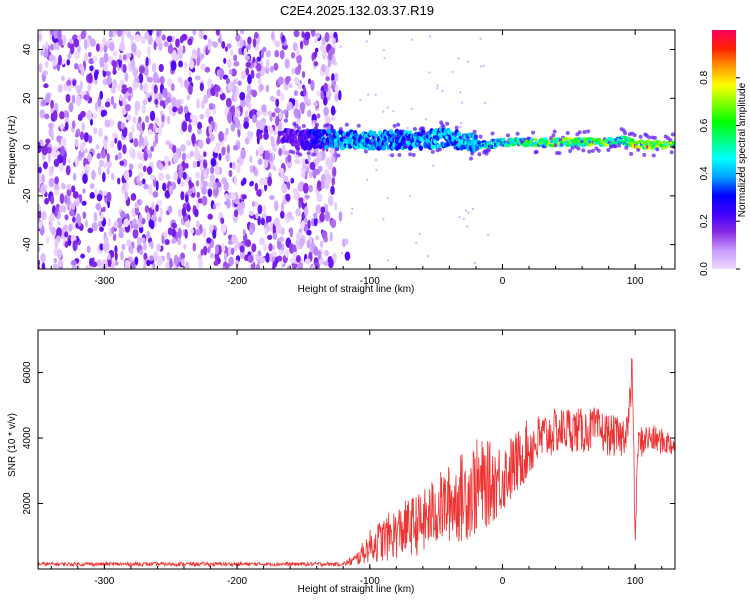 The image size is (750, 600). Describe the element at coordinates (27, 437) in the screenshot. I see `snr-y-tick-label: 4000` at that location.